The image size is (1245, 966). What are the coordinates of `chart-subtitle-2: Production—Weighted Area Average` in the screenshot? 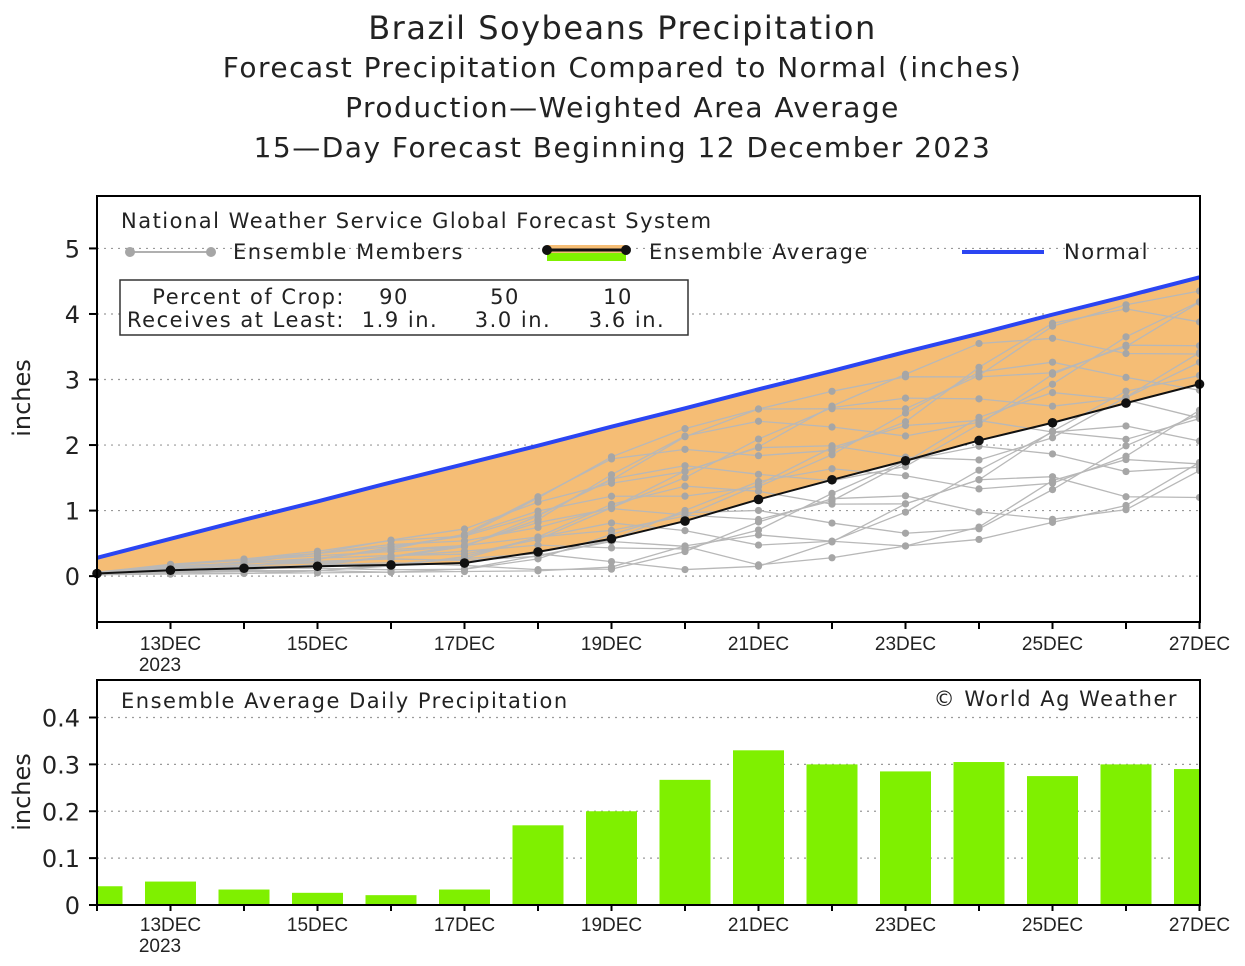 It's located at (622, 107).